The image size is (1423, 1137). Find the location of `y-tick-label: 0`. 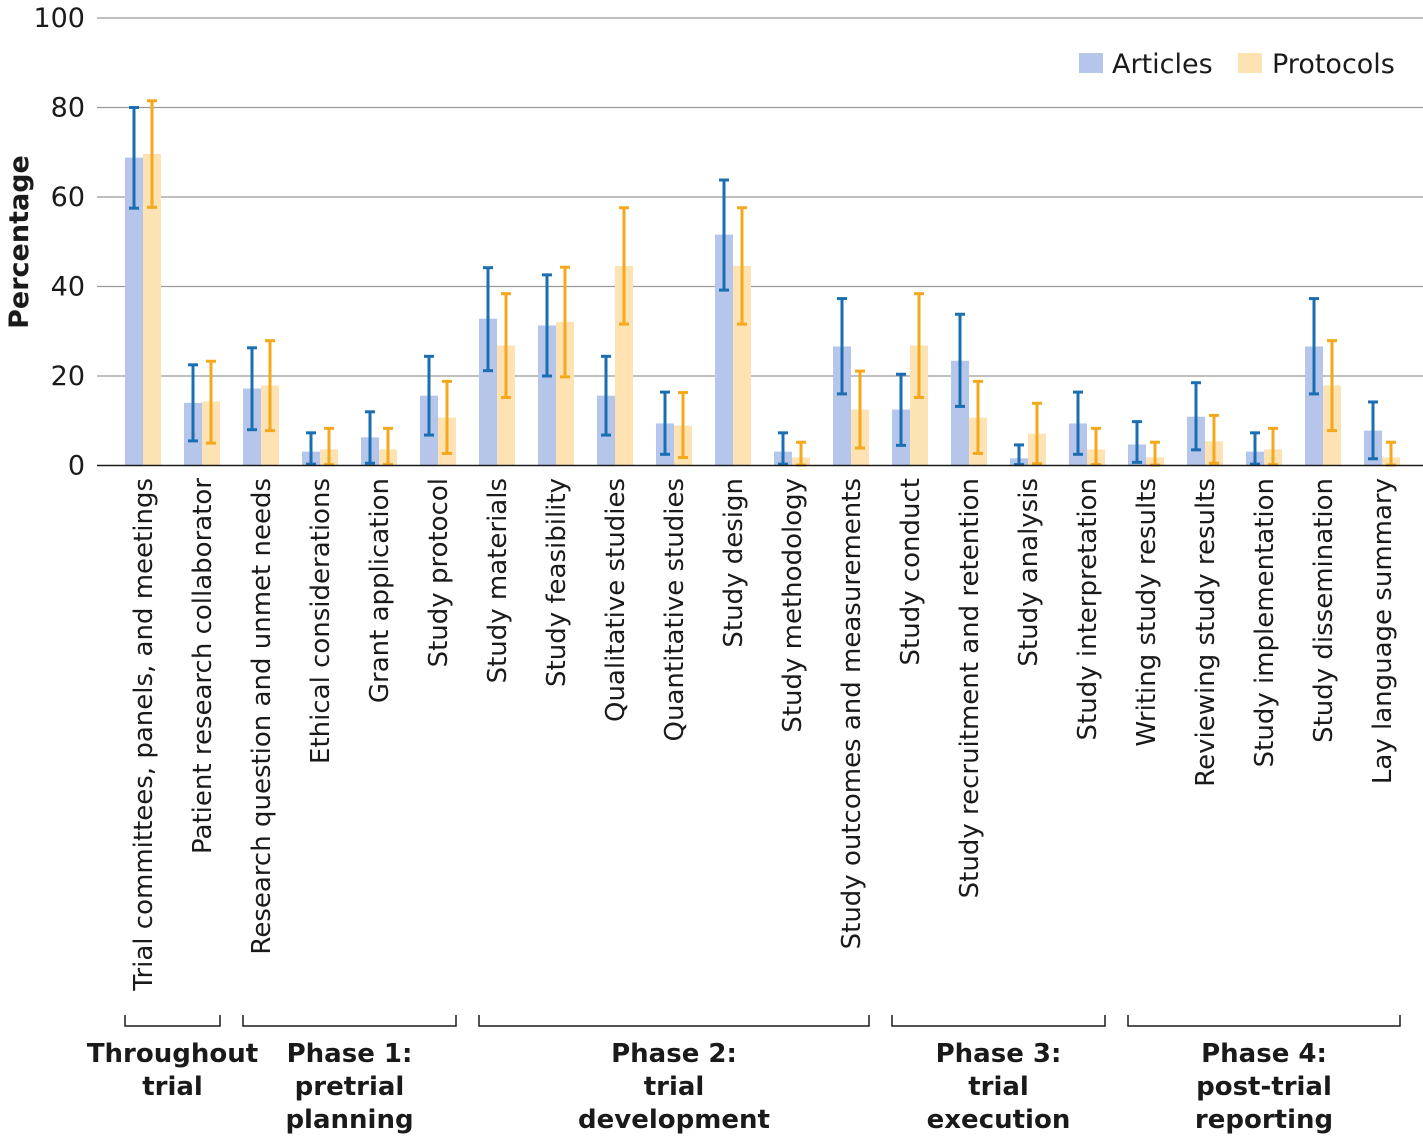

y-tick-label: 0 is located at coordinates (76, 466).